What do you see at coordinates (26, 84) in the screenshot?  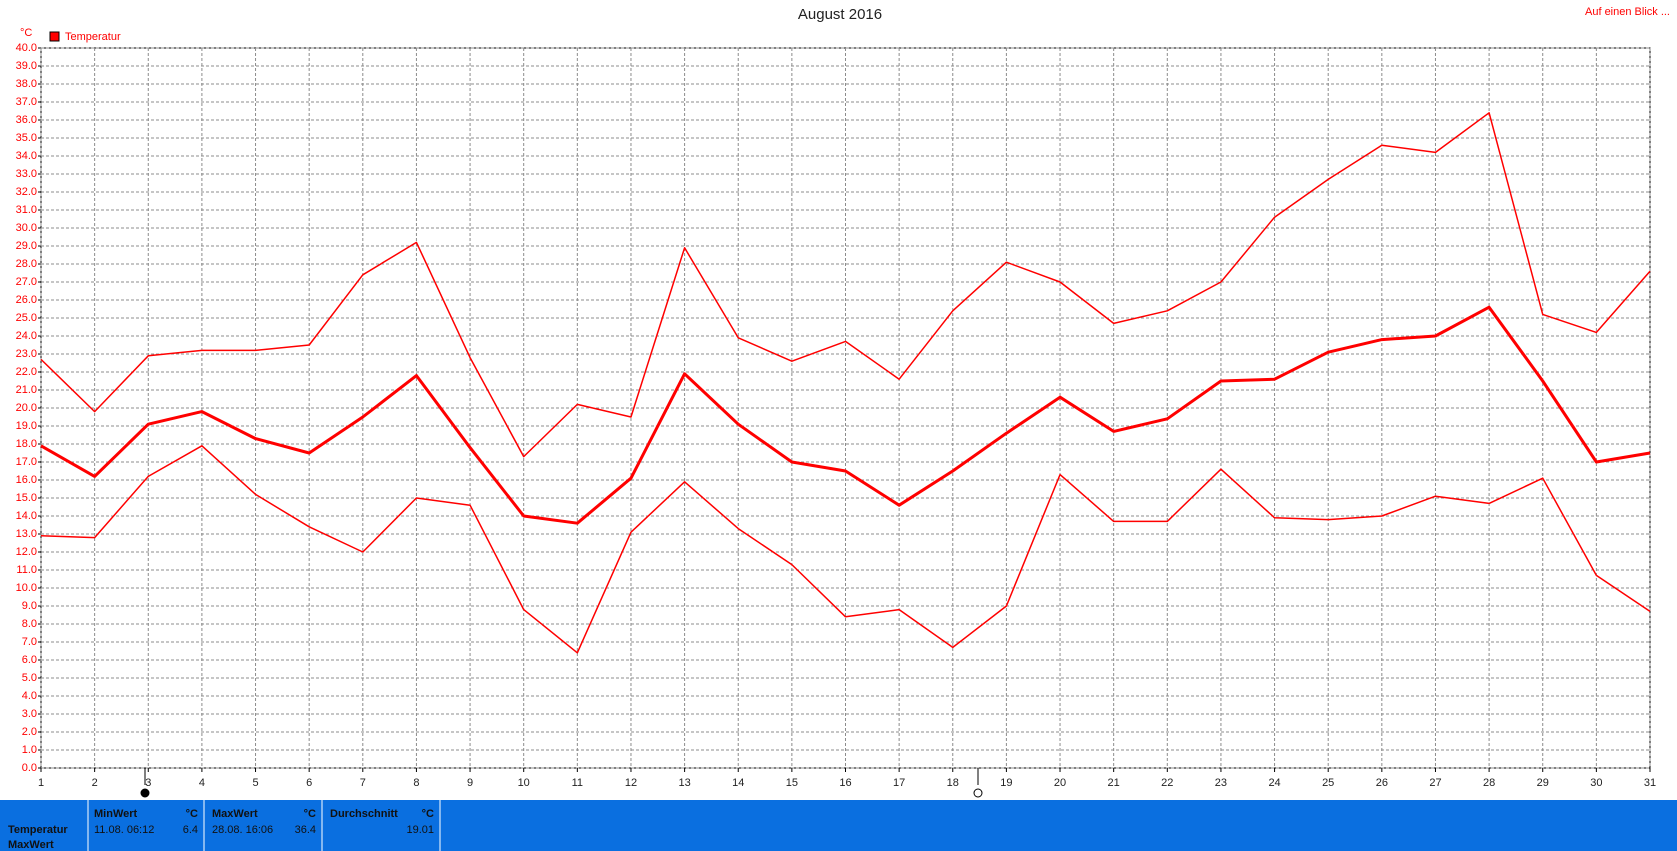 I see `y-tick-label: 38.0` at bounding box center [26, 84].